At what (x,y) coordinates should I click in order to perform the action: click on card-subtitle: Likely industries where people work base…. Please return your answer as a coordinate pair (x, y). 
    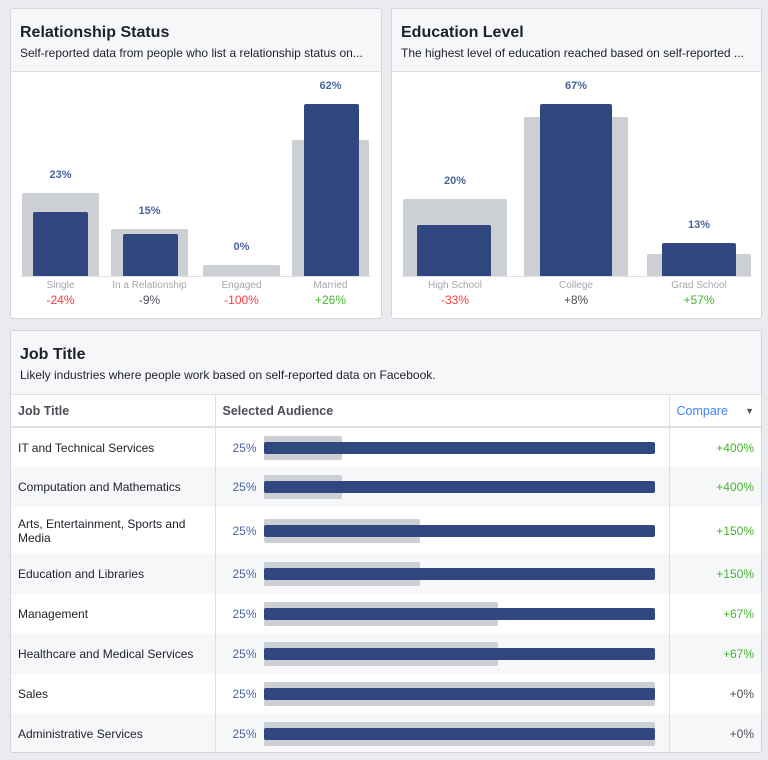
    Looking at the image, I should click on (228, 375).